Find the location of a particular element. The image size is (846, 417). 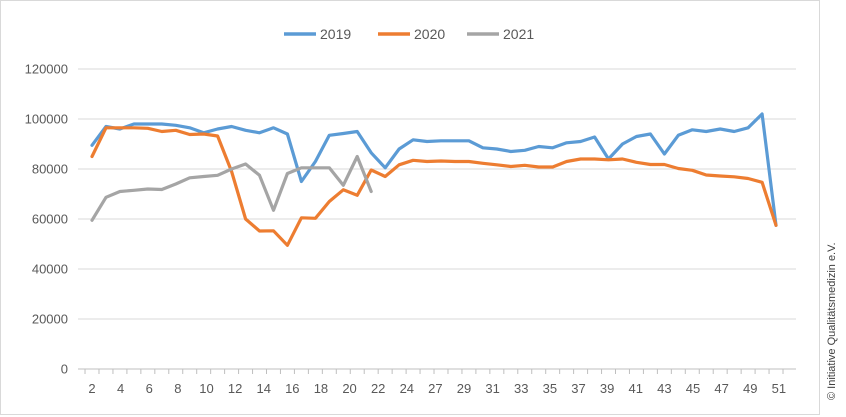

y-tick-label: 40000 is located at coordinates (50, 269).